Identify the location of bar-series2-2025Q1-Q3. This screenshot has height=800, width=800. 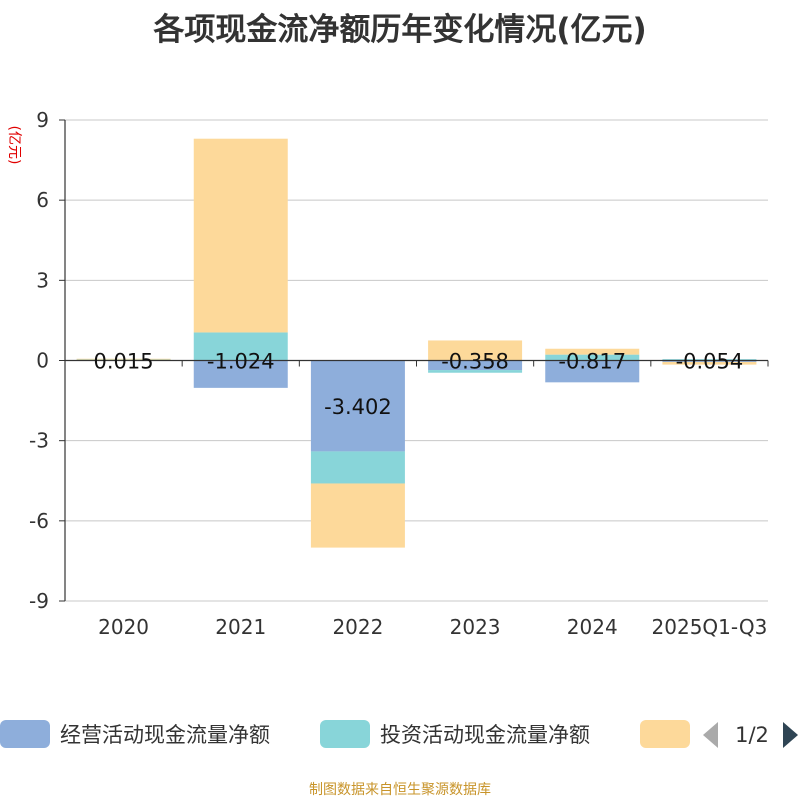
(709, 360).